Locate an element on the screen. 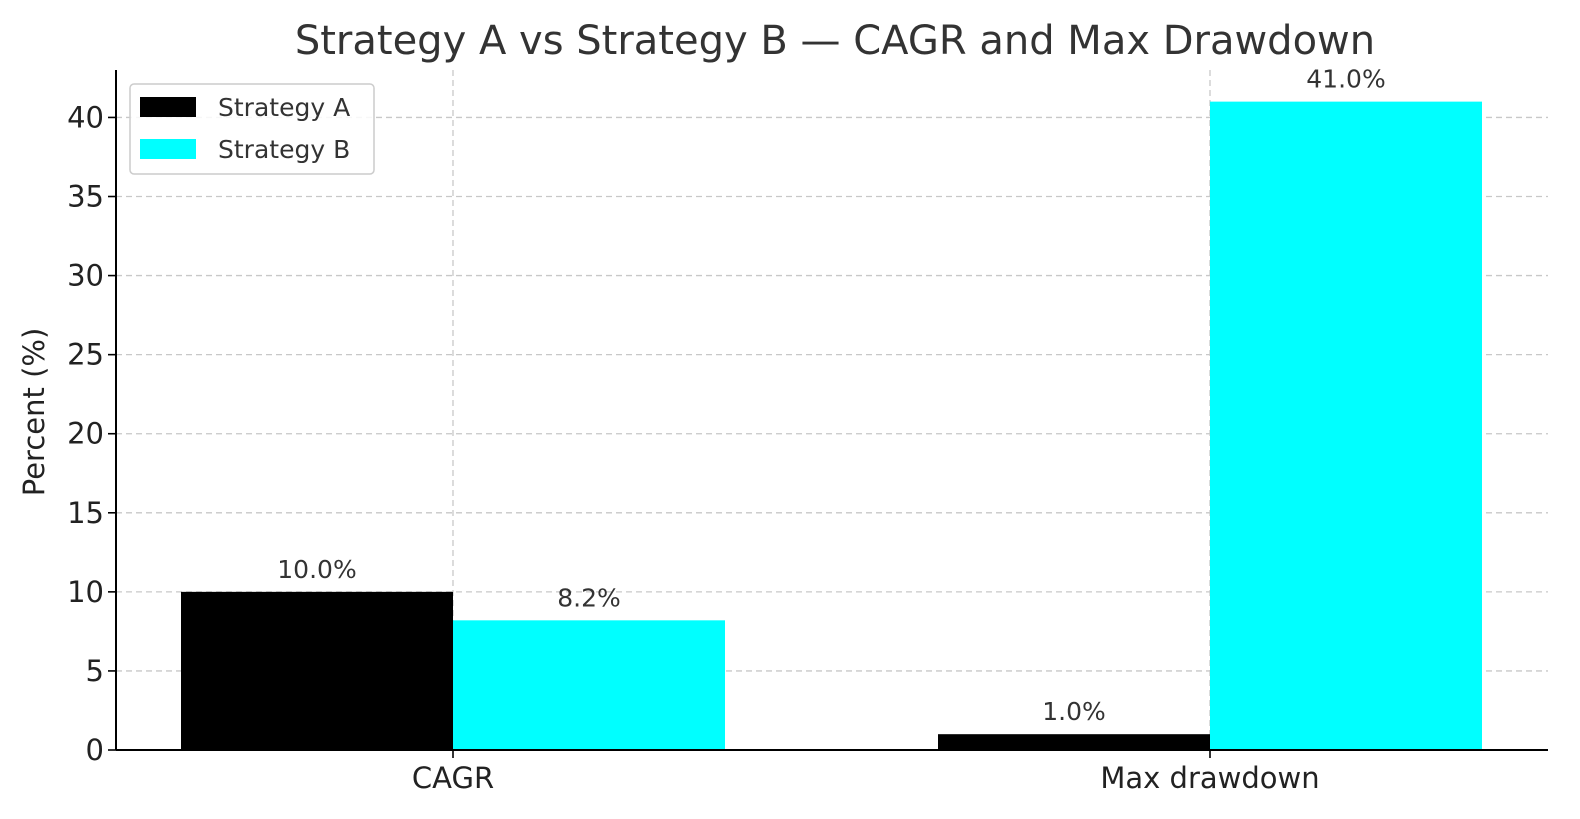  y-tick-label: 35 is located at coordinates (85, 197).